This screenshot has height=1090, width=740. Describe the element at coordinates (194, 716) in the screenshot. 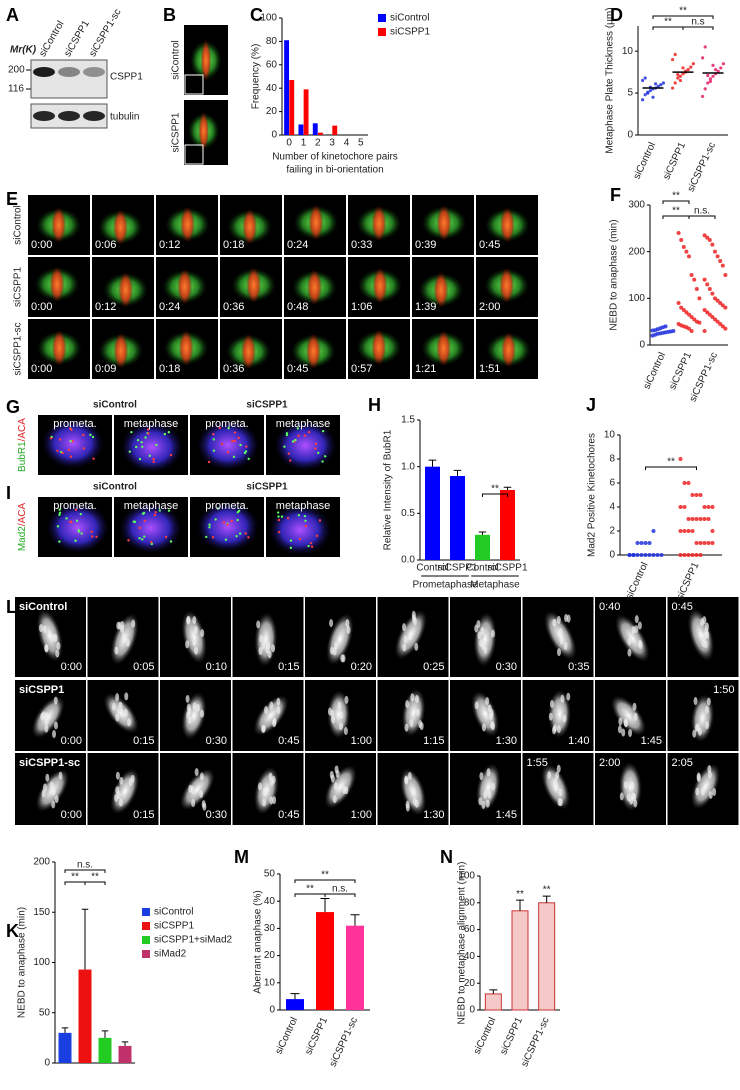

I see `chromatin` at that location.